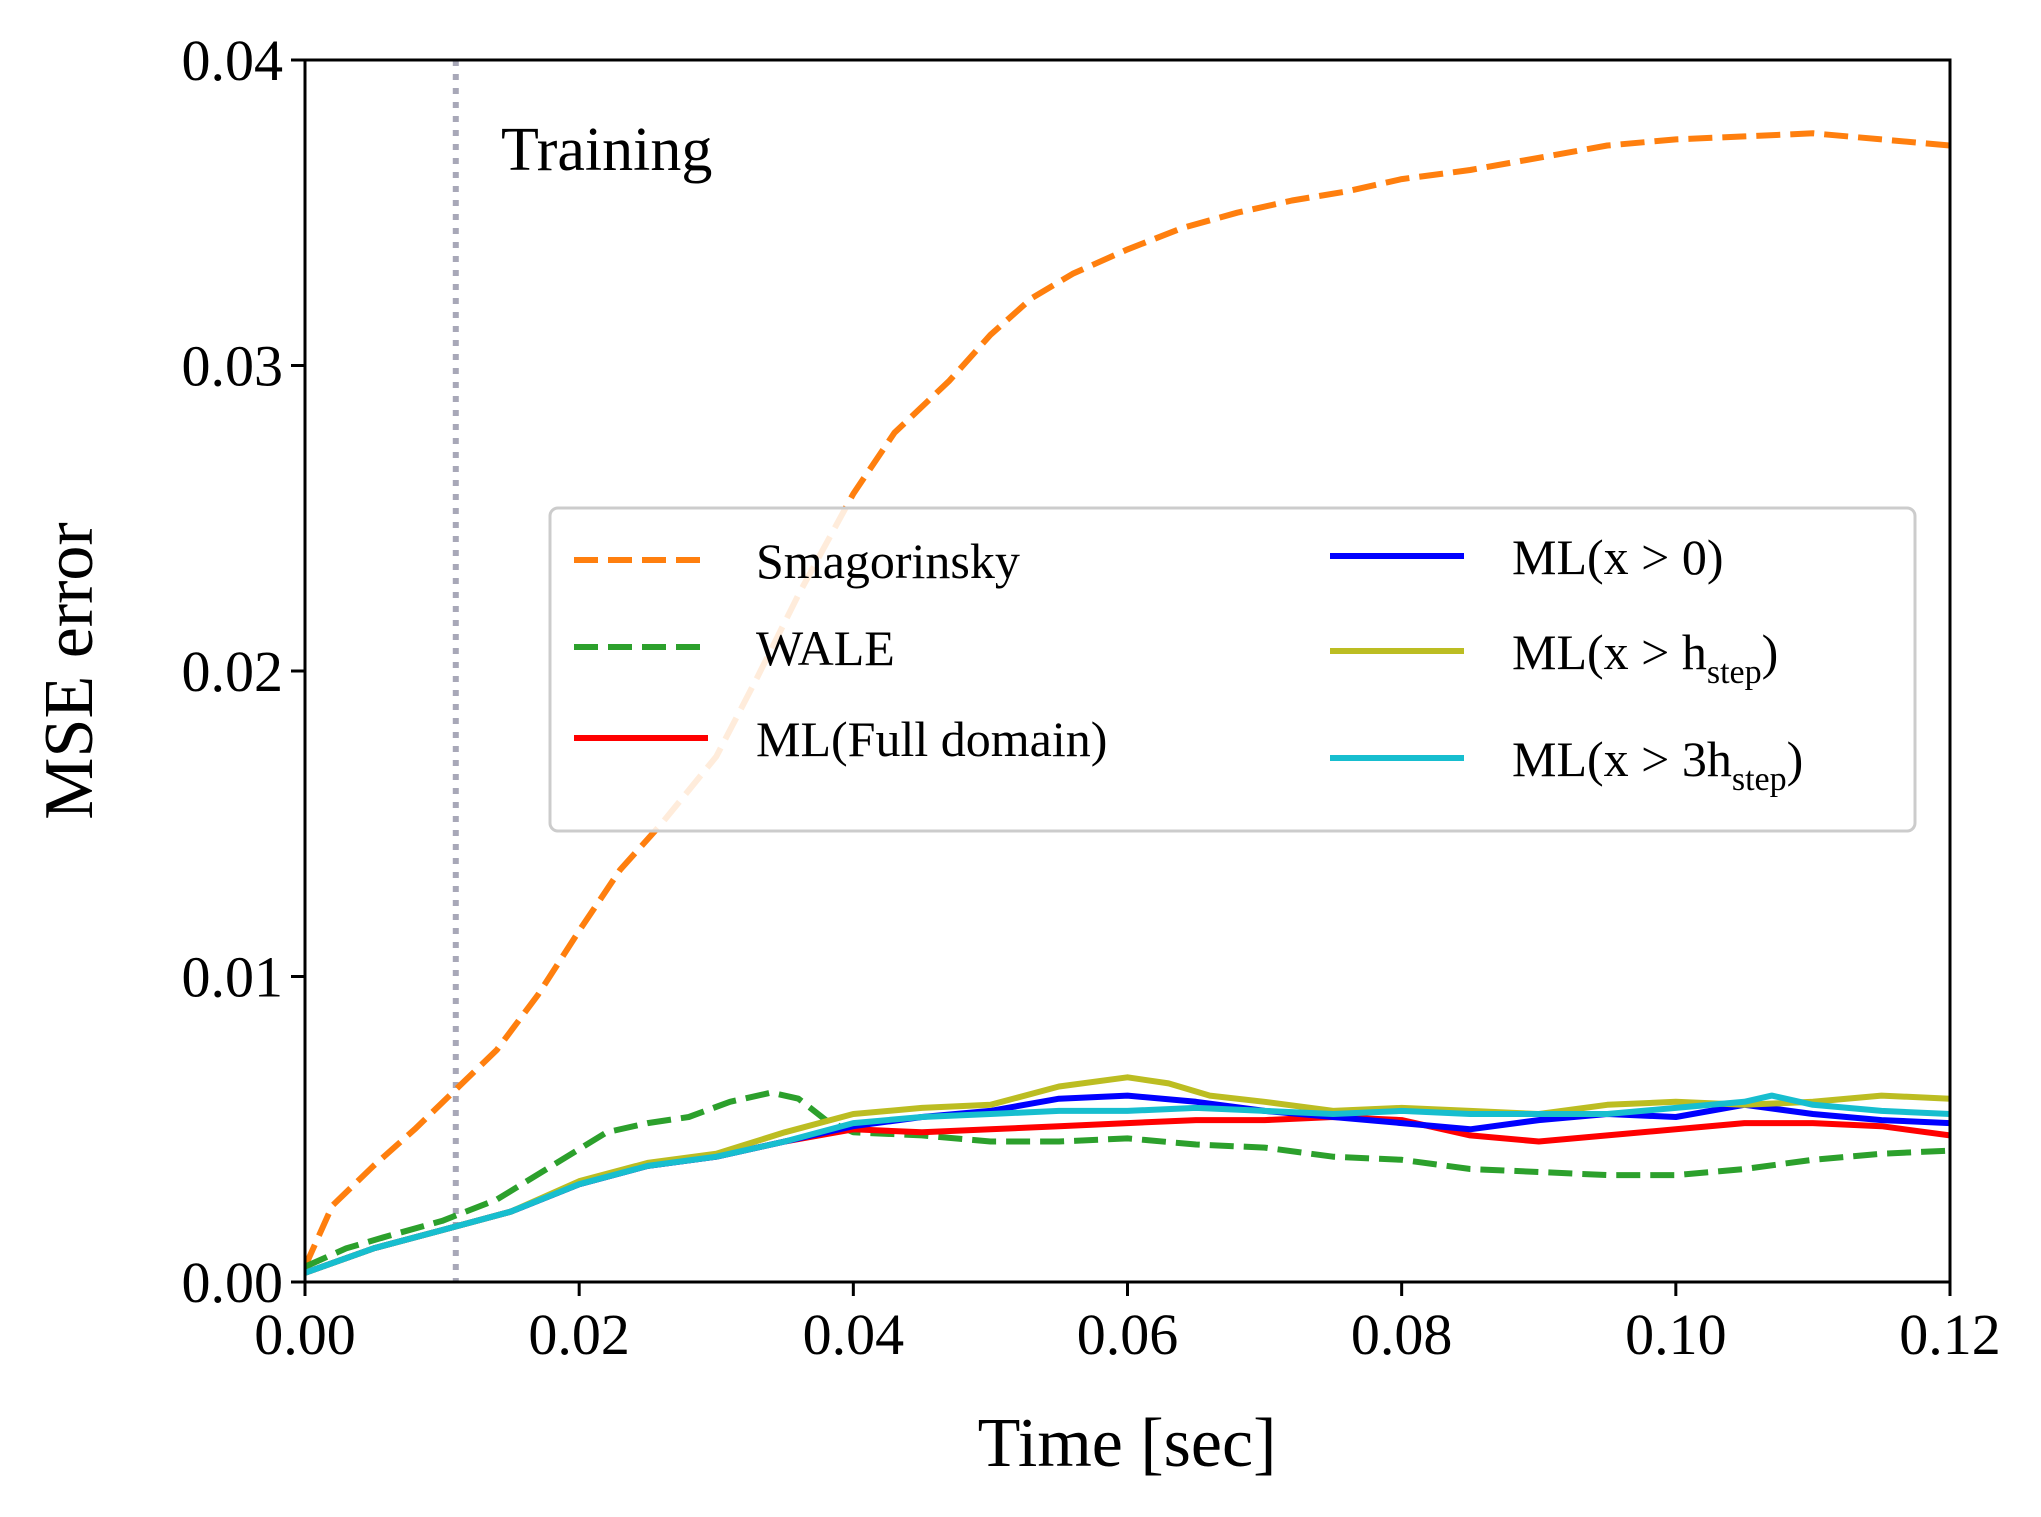 This screenshot has height=1517, width=2041. What do you see at coordinates (888, 561) in the screenshot?
I see `legend-label-smagorinsky: Smagorinsky` at bounding box center [888, 561].